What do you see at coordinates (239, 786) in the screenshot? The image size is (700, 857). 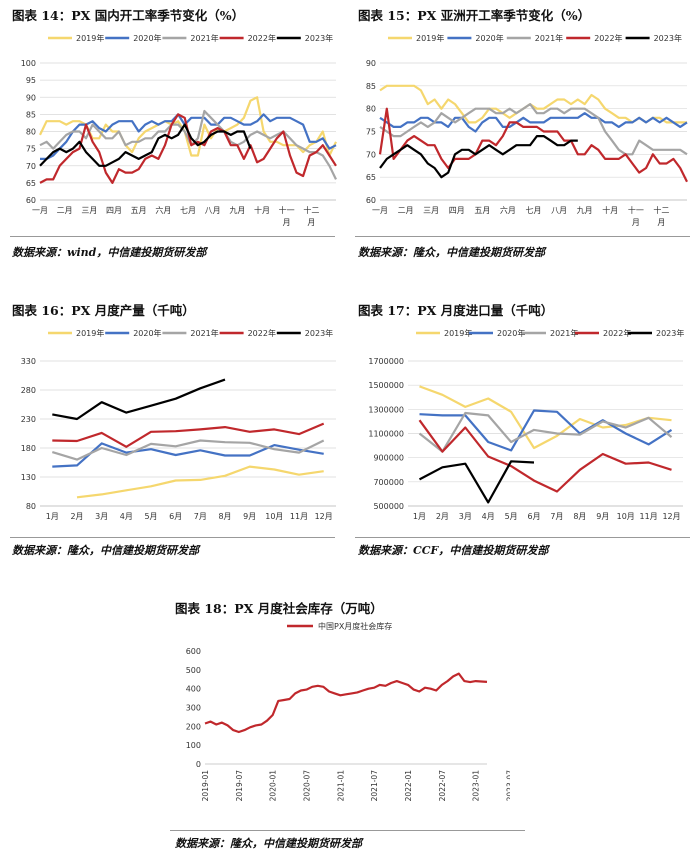 I see `x-tick-label: 2019-07` at bounding box center [239, 786].